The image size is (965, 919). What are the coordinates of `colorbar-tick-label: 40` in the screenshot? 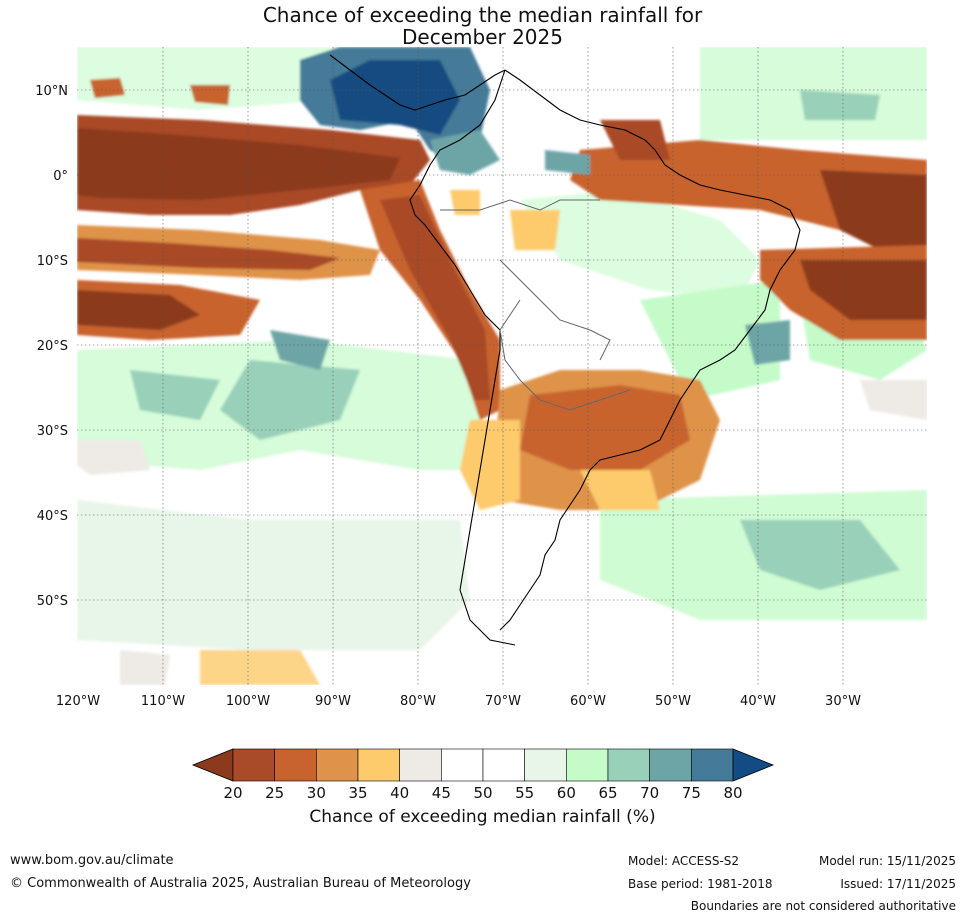 It's located at (399, 793).